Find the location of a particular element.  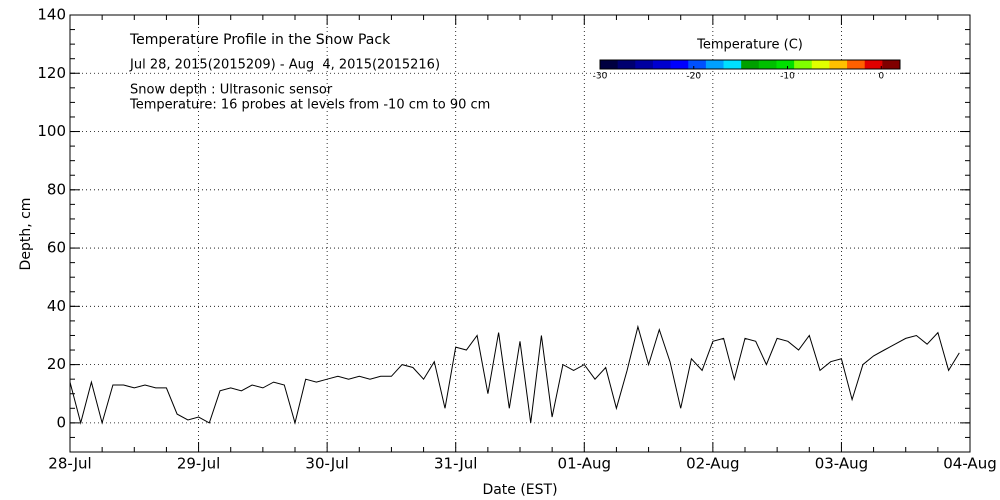

x-tick-label: 28-Jul is located at coordinates (69, 464).